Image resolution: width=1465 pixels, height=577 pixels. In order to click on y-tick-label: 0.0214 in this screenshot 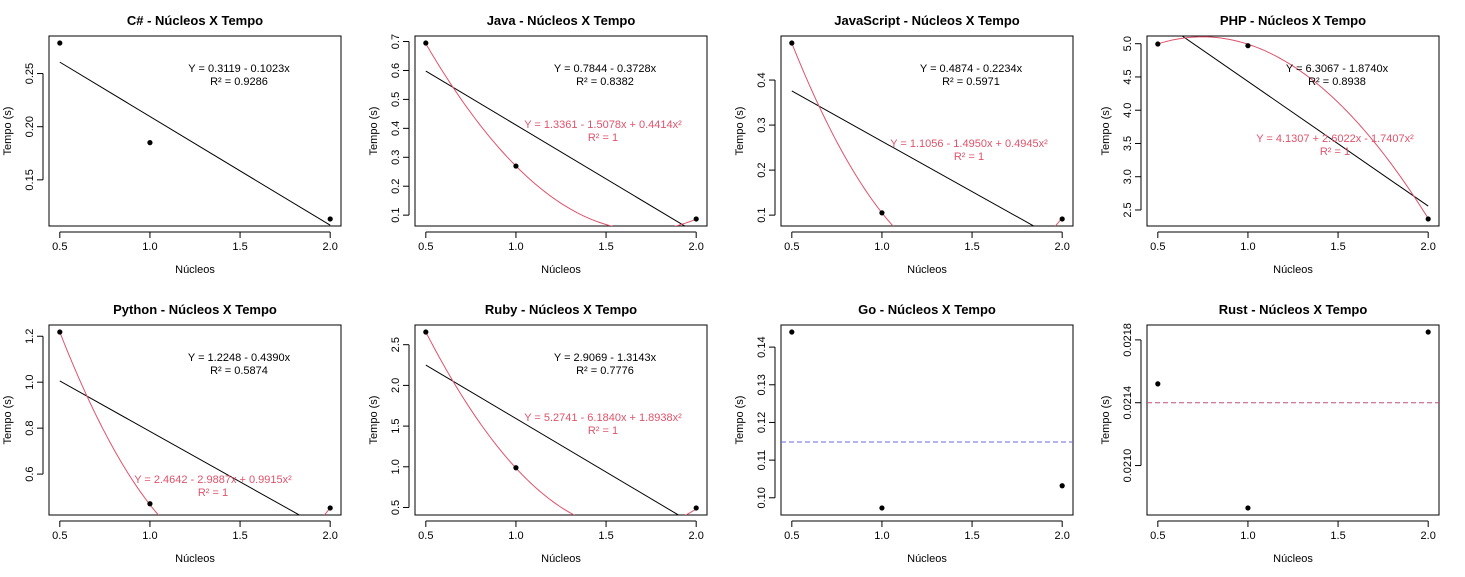, I will do `click(1128, 403)`.